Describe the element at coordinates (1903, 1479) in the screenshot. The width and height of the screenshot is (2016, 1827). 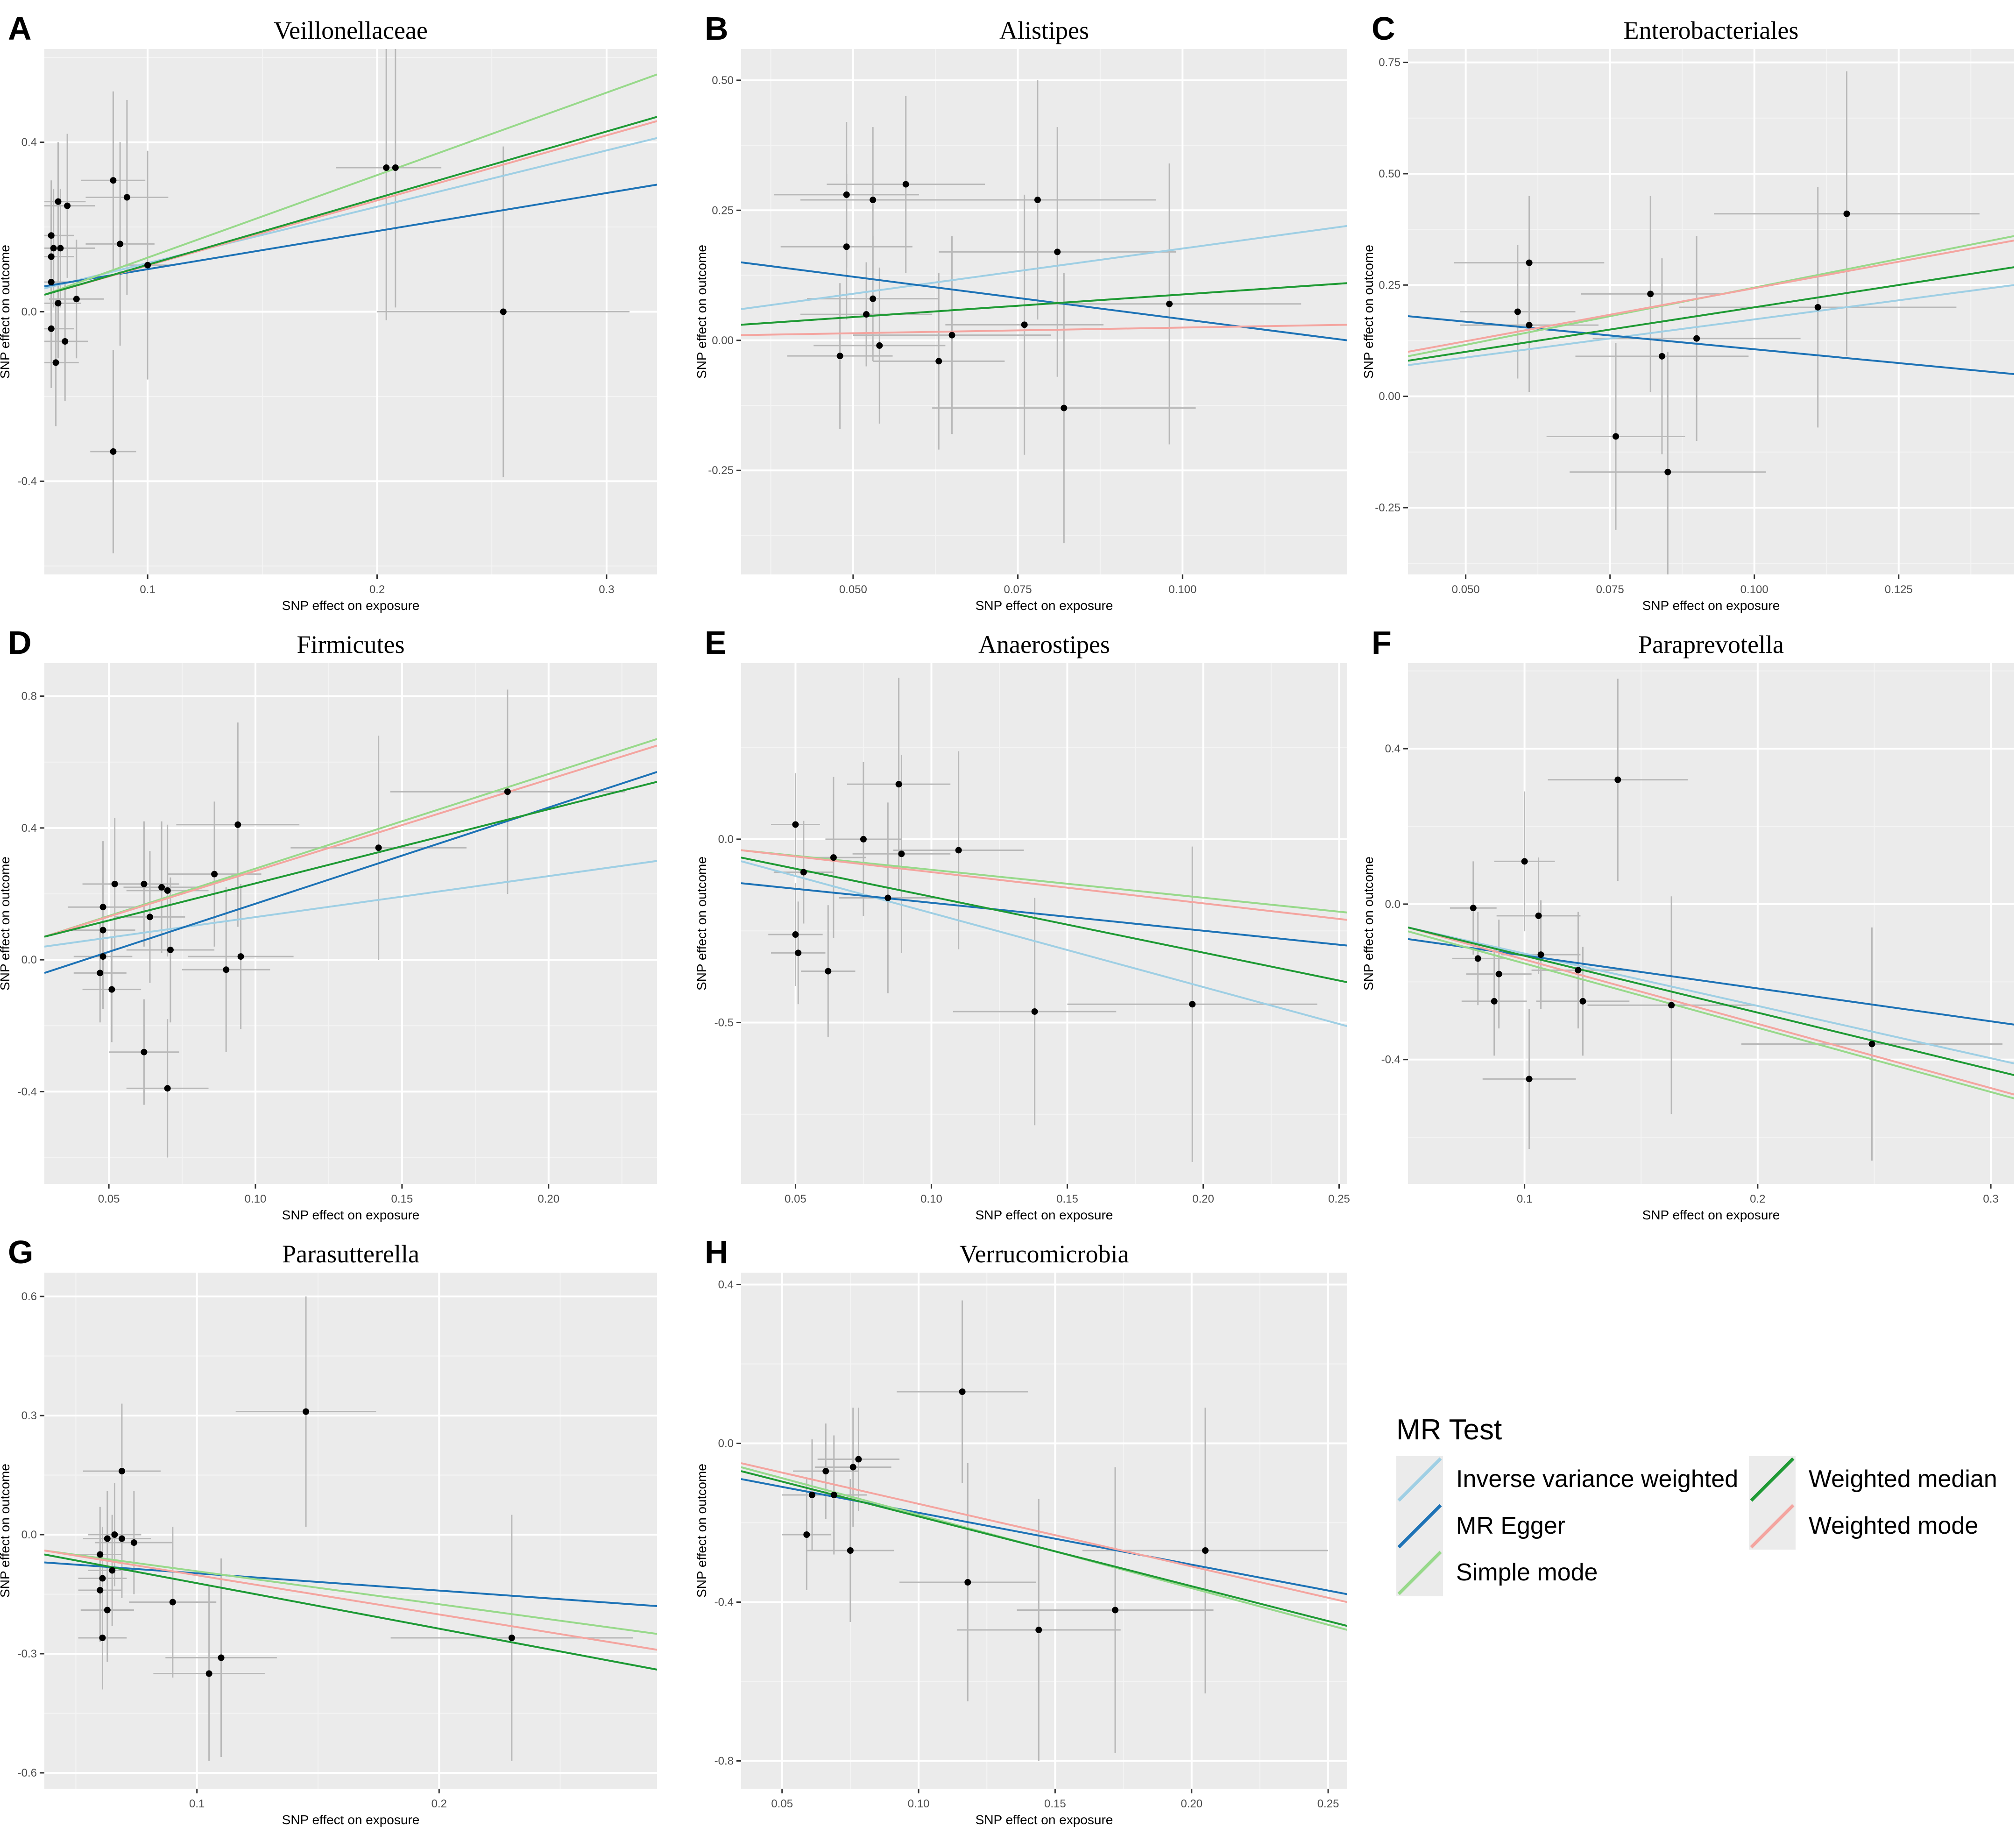
I see `legend-label-median: Weighted median` at that location.